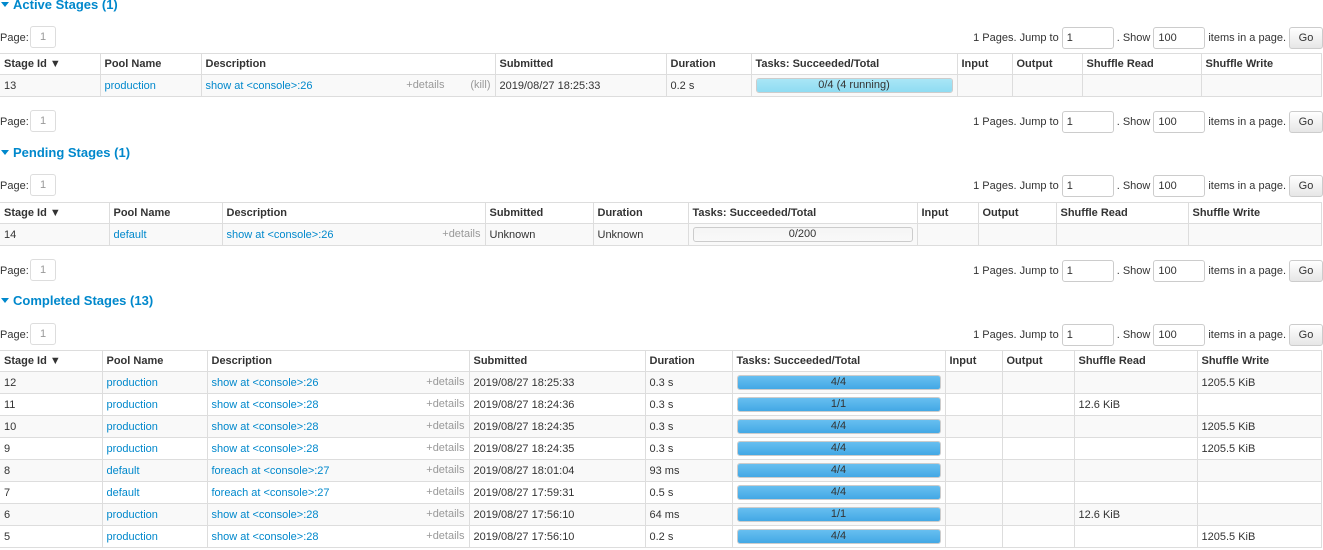  What do you see at coordinates (1259, 426) in the screenshot?
I see `shuffle-write: 1205.5 KiB` at bounding box center [1259, 426].